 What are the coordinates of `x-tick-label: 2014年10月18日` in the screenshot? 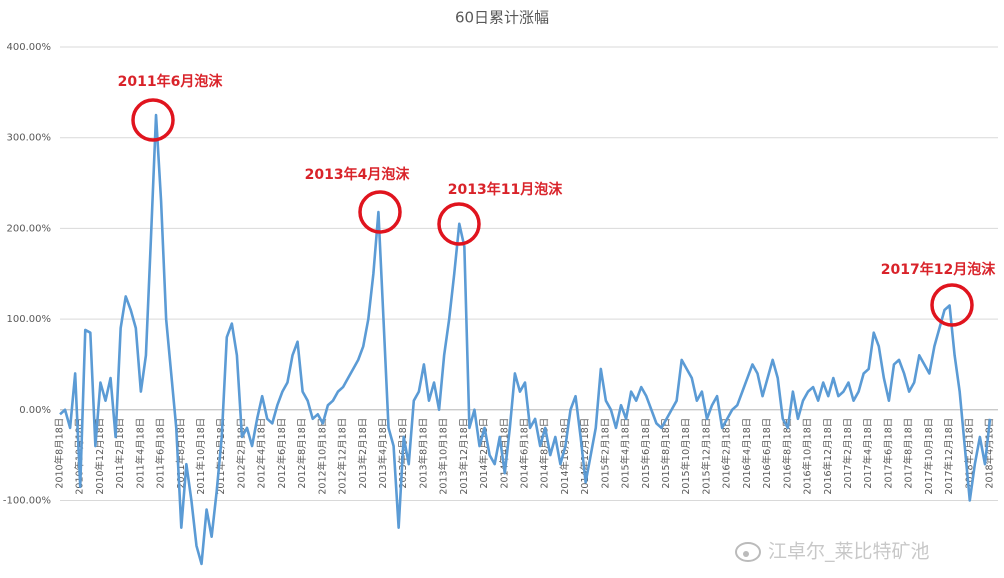 It's located at (565, 456).